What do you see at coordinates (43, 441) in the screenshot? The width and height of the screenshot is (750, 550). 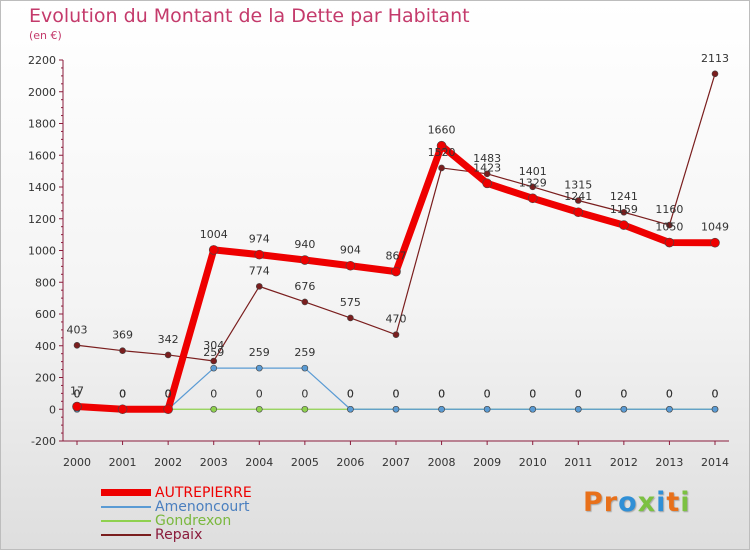 I see `y-tick-label: -200` at bounding box center [43, 441].